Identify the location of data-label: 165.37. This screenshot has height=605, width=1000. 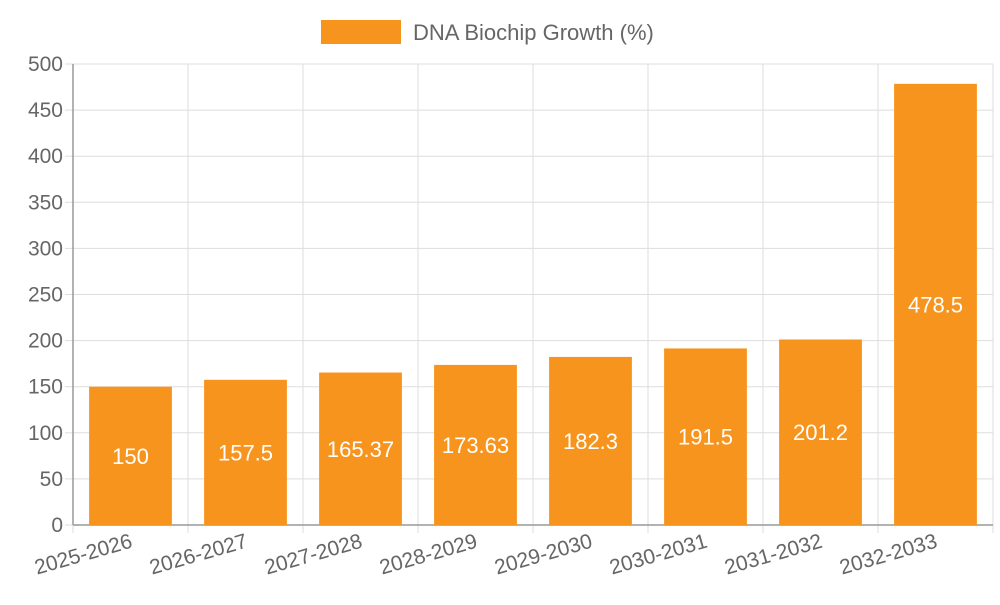
(360, 449).